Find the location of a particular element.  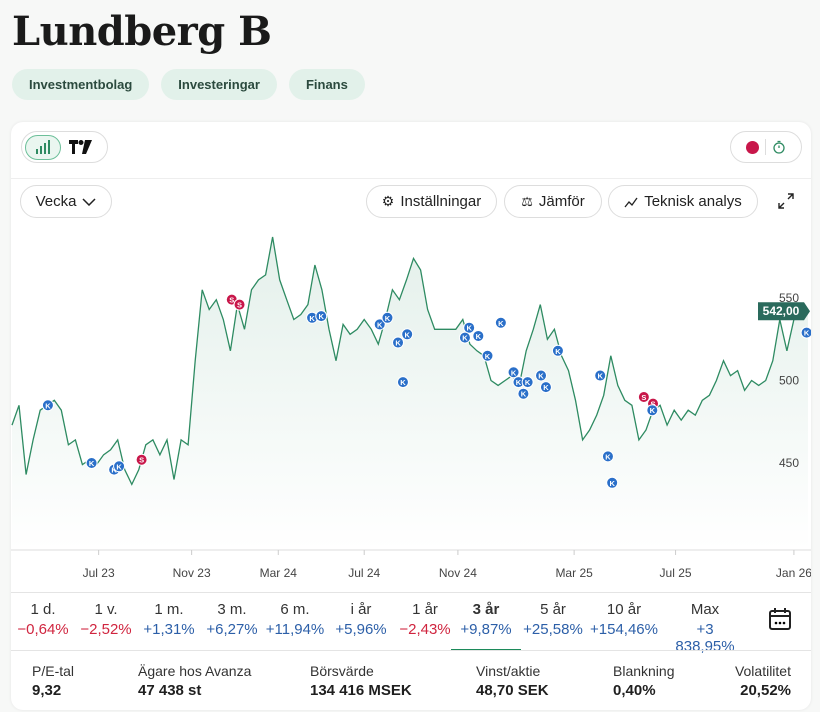

period-label: Max is located at coordinates (705, 609).